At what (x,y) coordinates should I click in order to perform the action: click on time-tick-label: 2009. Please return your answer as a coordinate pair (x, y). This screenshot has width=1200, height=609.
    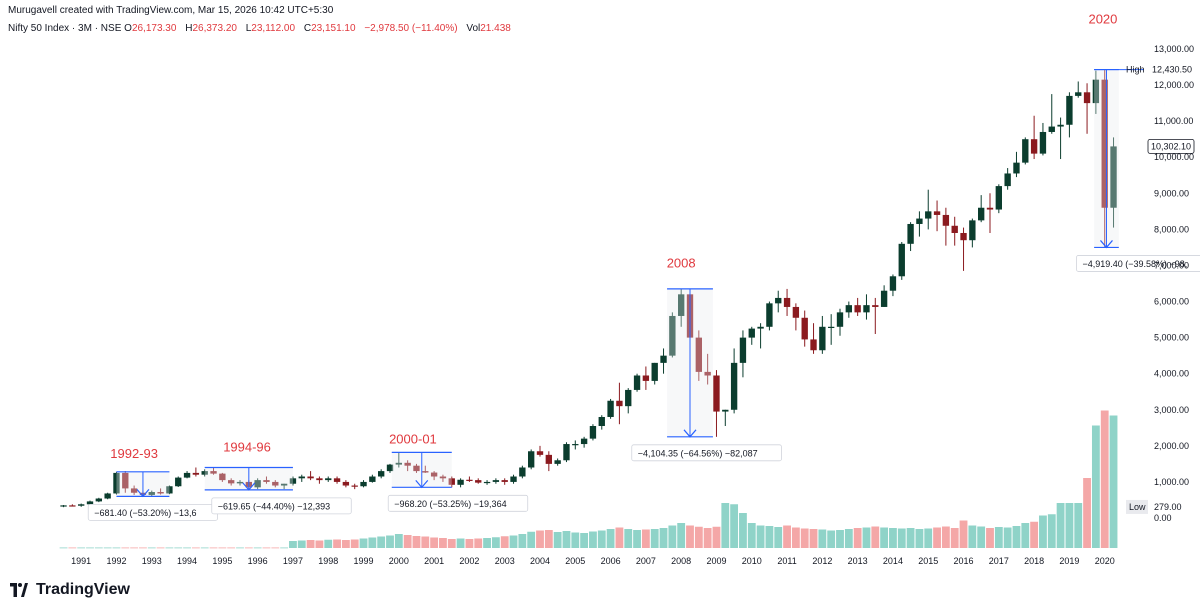
    Looking at the image, I should click on (716, 561).